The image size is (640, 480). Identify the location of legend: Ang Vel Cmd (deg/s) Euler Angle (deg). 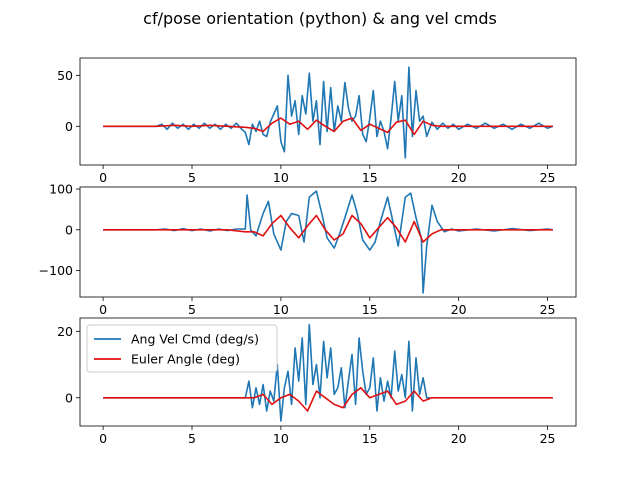
(182, 348).